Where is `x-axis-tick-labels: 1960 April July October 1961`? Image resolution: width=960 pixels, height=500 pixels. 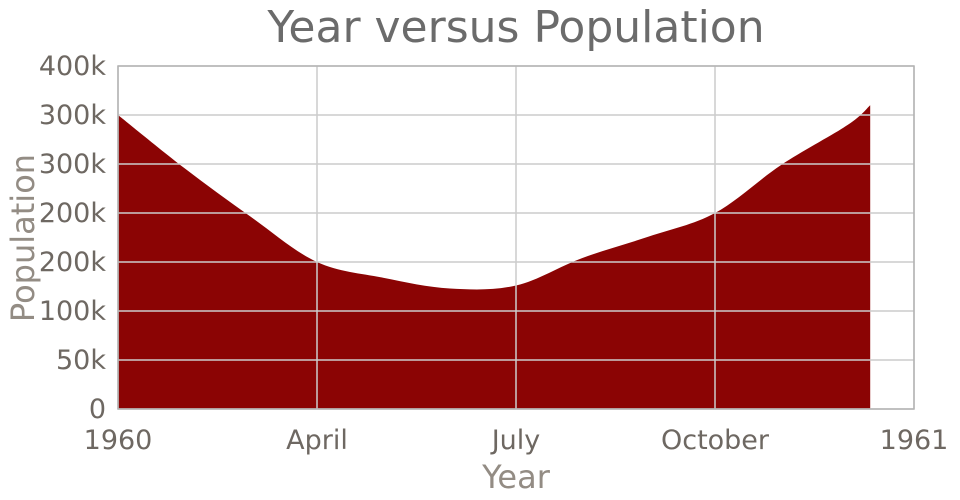
x-axis-tick-labels: 1960 April July October 1961 is located at coordinates (516, 440).